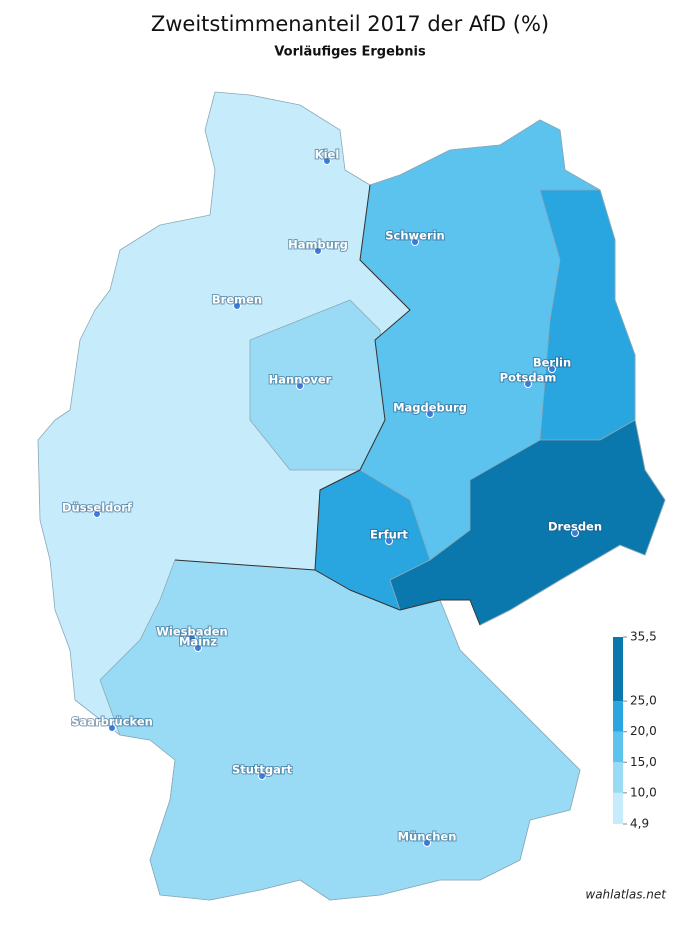 The image size is (700, 937). What do you see at coordinates (528, 378) in the screenshot?
I see `city-label: Potsdam` at bounding box center [528, 378].